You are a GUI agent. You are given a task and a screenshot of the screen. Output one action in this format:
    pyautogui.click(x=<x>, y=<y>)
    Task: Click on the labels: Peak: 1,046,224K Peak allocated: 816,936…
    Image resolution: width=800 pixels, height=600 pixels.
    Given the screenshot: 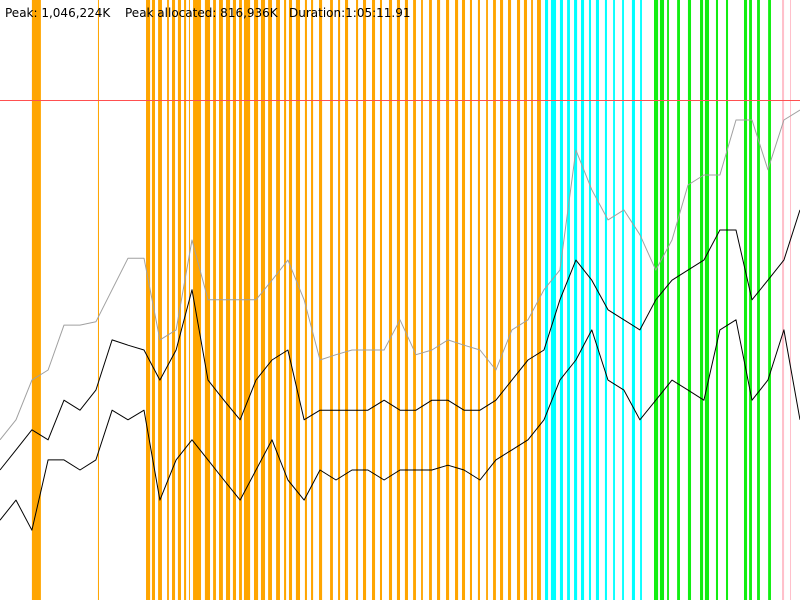 What is the action you would take?
    pyautogui.click(x=208, y=13)
    